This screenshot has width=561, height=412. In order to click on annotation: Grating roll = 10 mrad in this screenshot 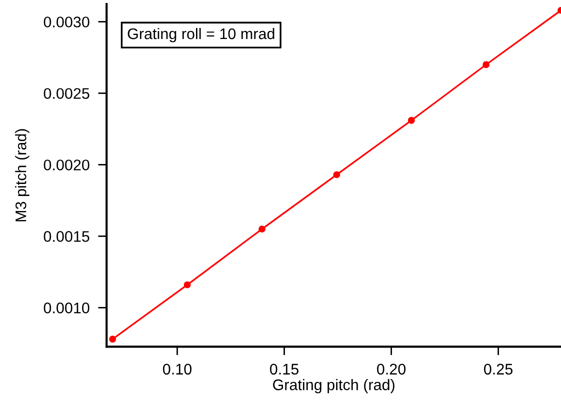, I will do `click(201, 35)`.